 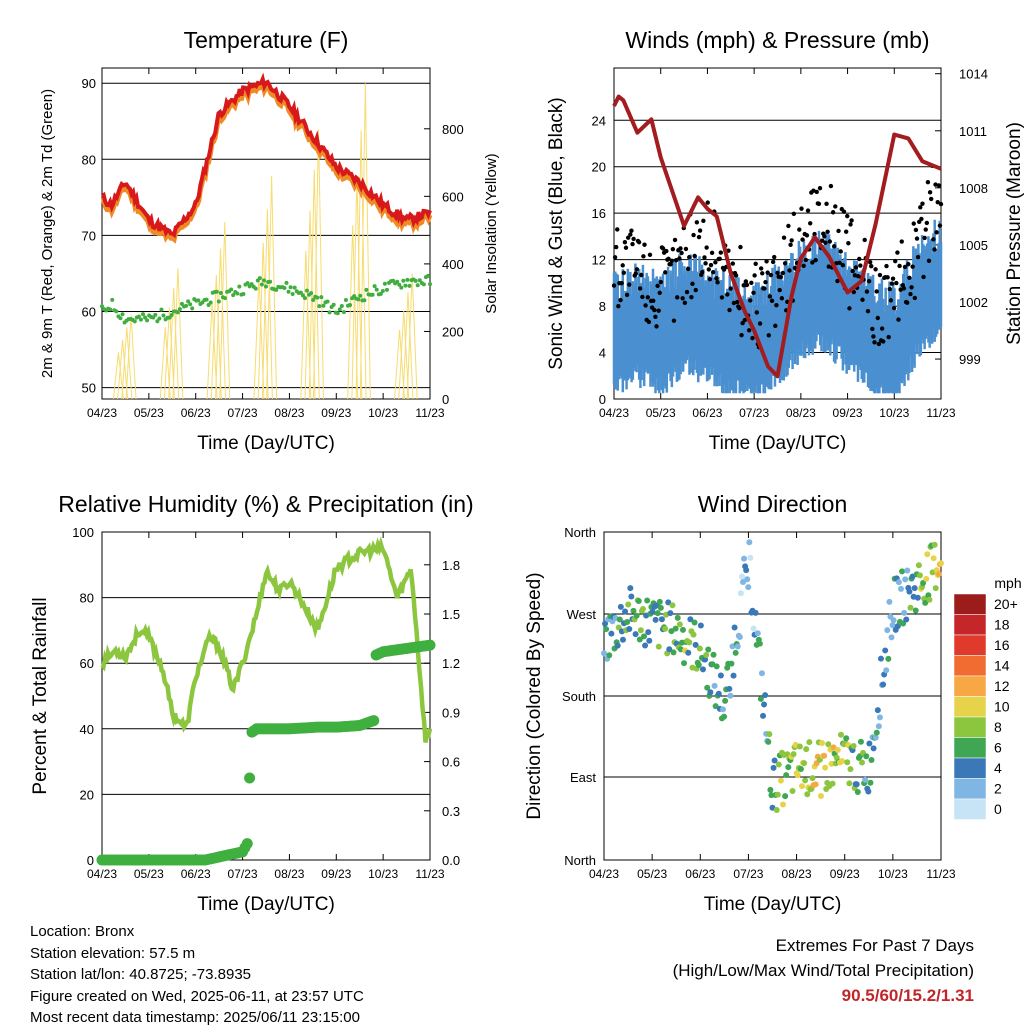 I want to click on wind-xtick-label: 04/23, so click(x=614, y=413).